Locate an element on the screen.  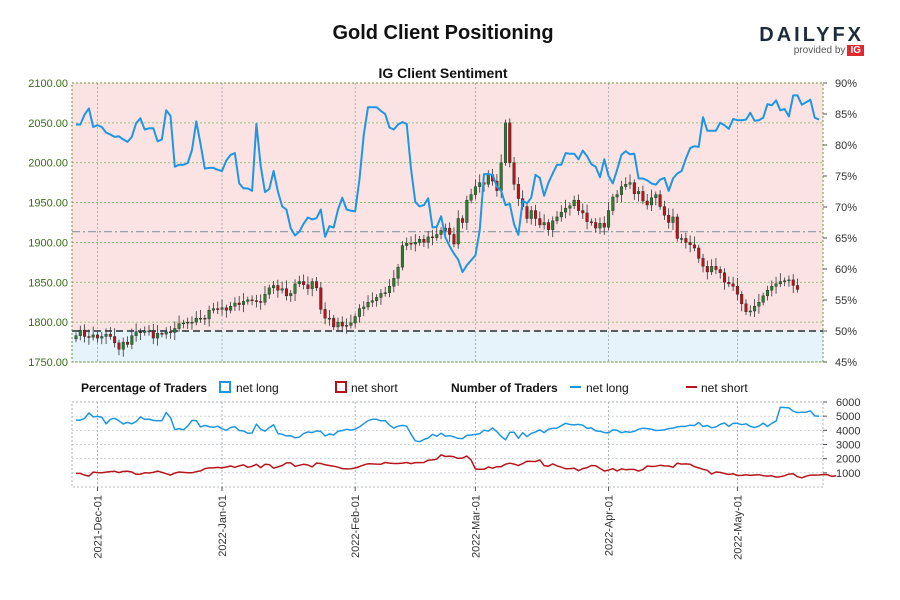
legend-net-long-label: net long is located at coordinates (257, 388).